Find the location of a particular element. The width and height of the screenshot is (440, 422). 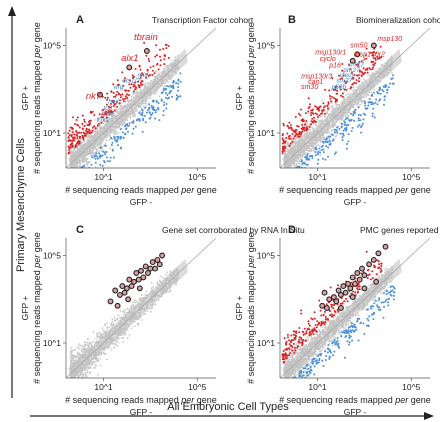

y-axis-sublabel: GFP + is located at coordinates (239, 98).